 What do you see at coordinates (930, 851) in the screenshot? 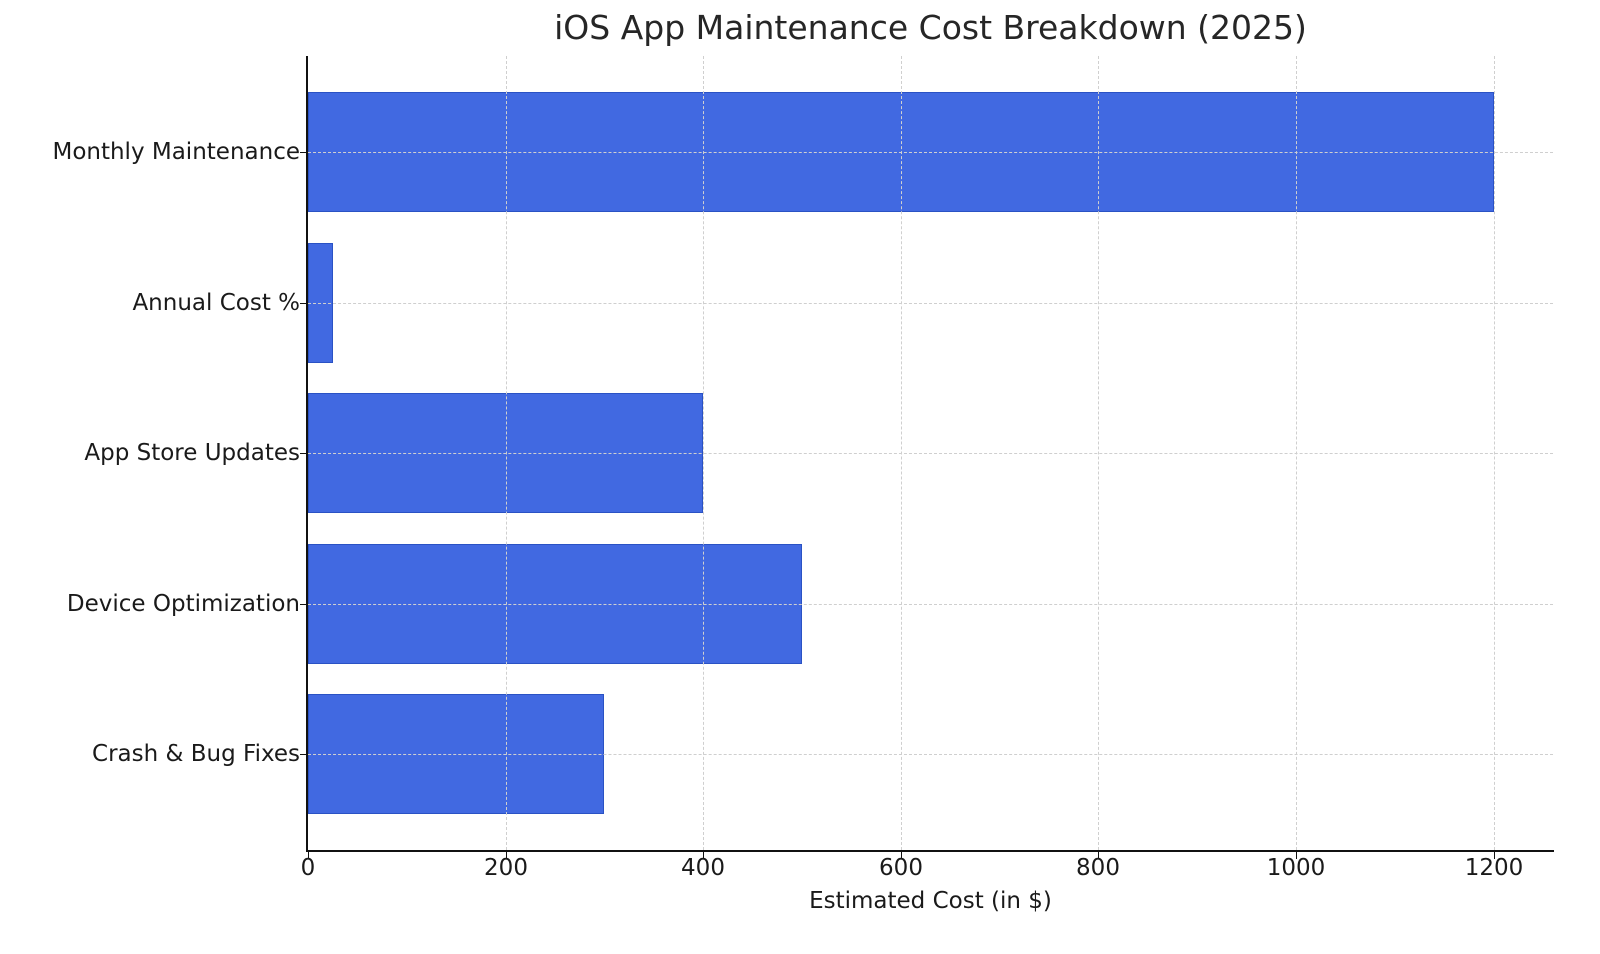
I see `x-axis-line` at bounding box center [930, 851].